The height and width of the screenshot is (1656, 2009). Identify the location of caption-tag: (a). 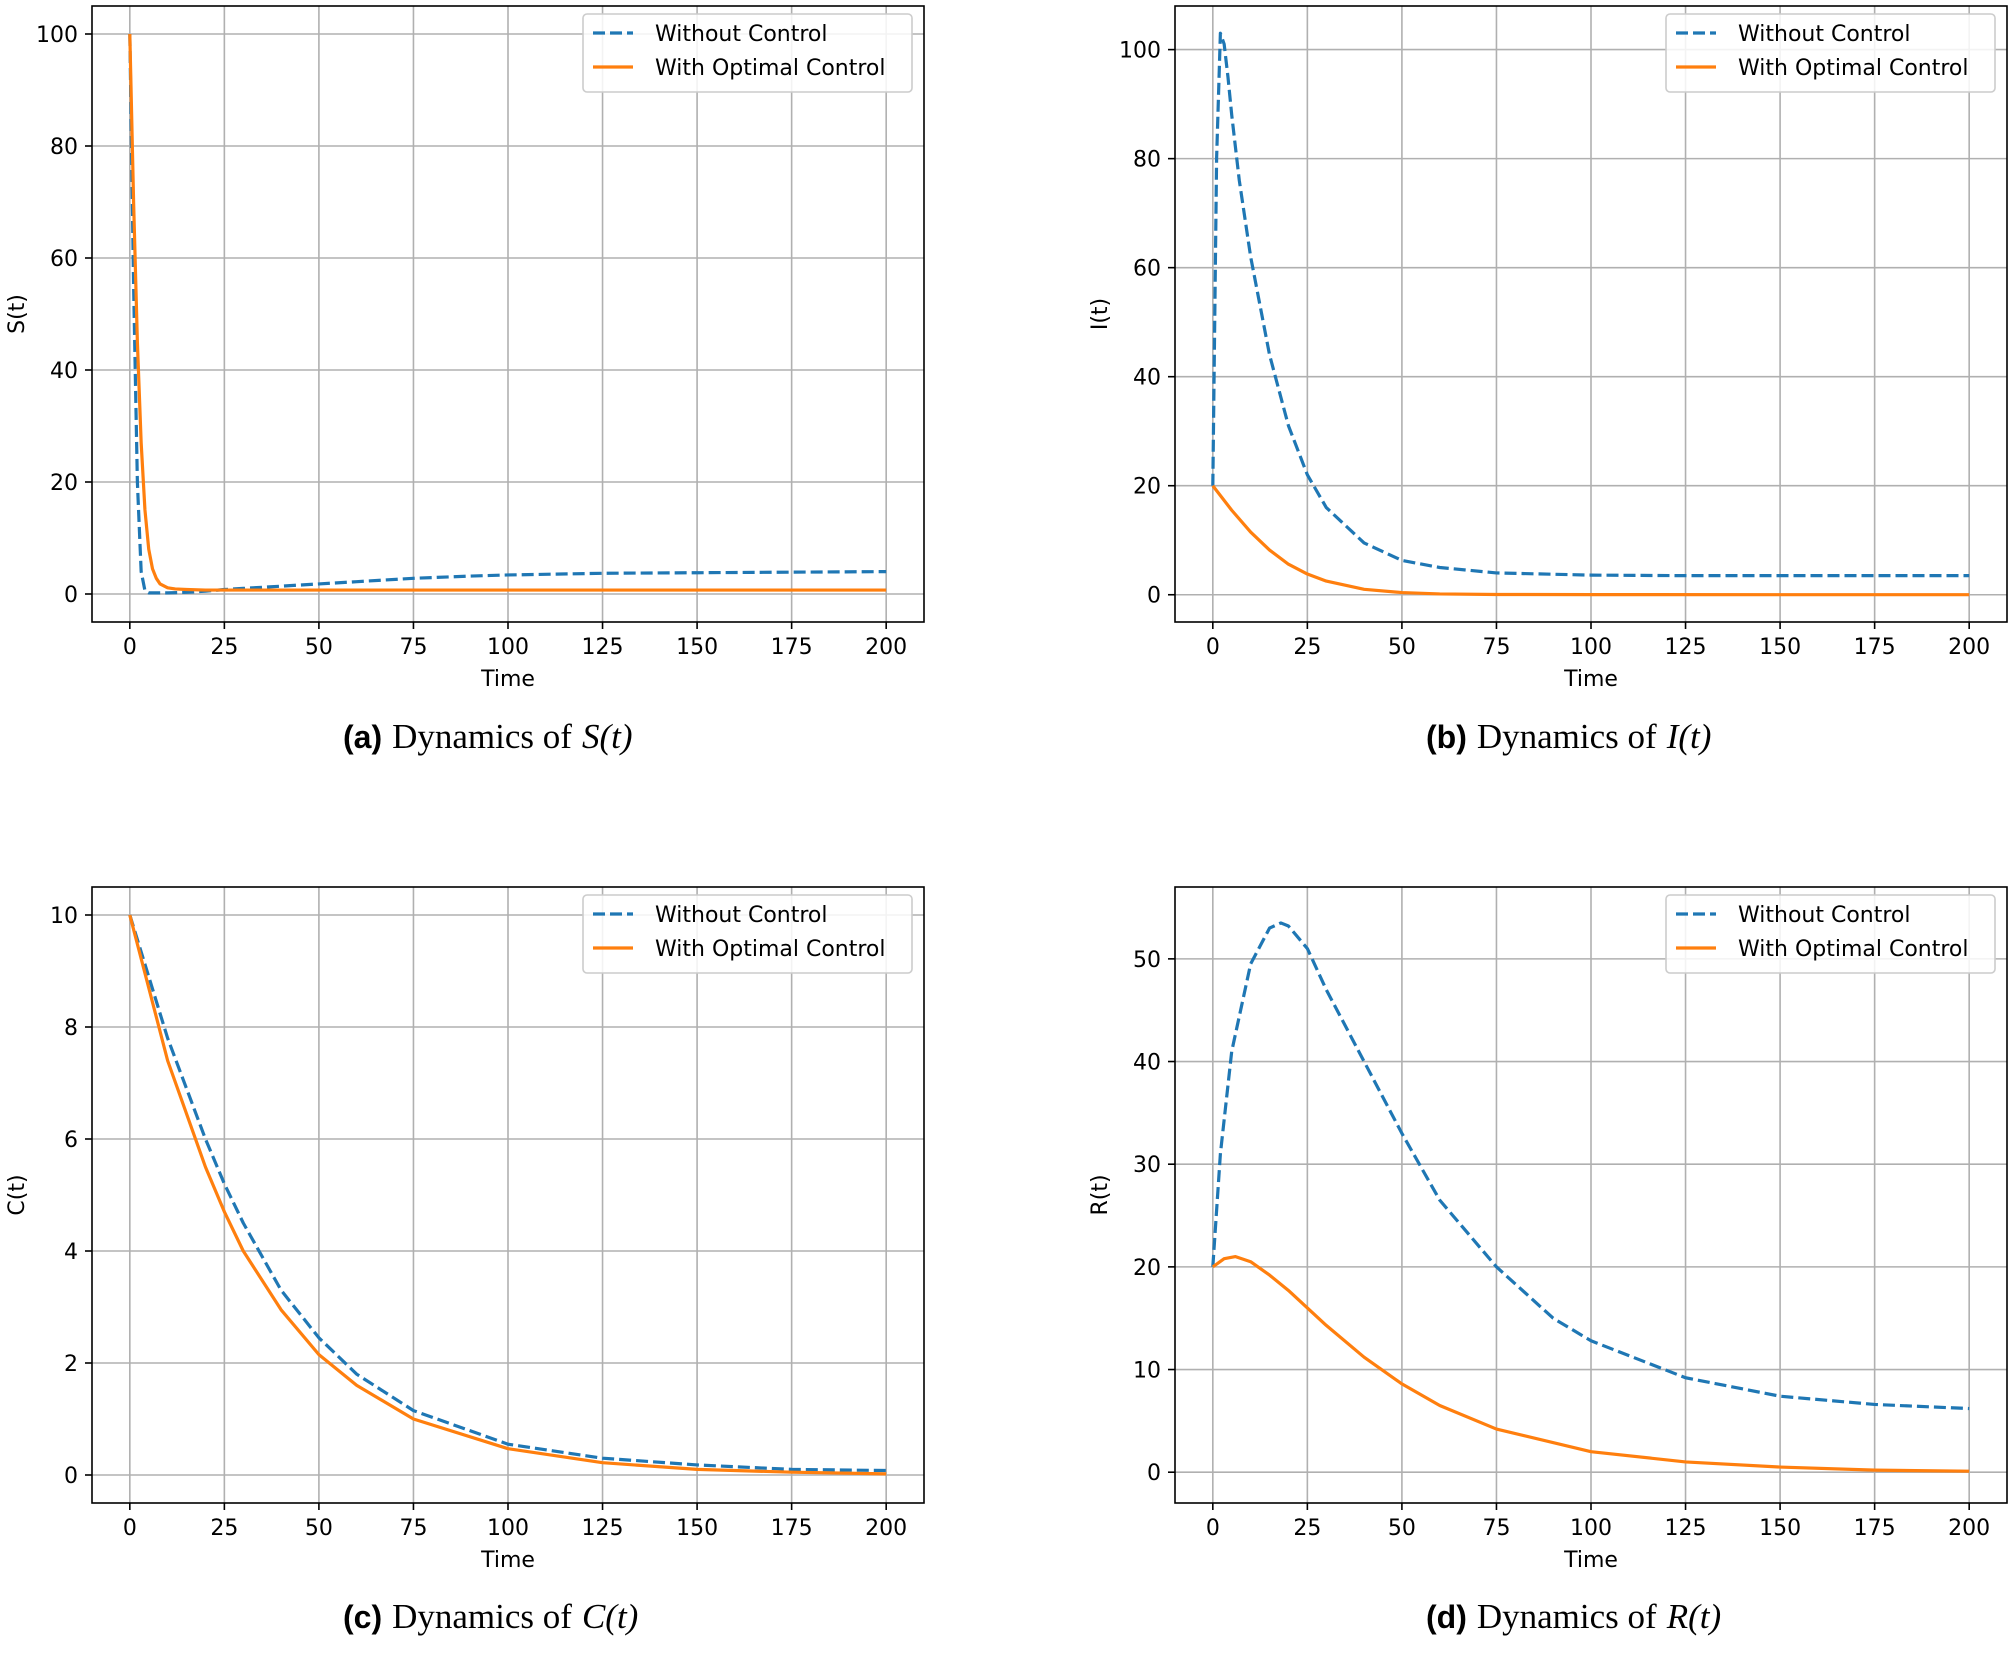
(362, 737).